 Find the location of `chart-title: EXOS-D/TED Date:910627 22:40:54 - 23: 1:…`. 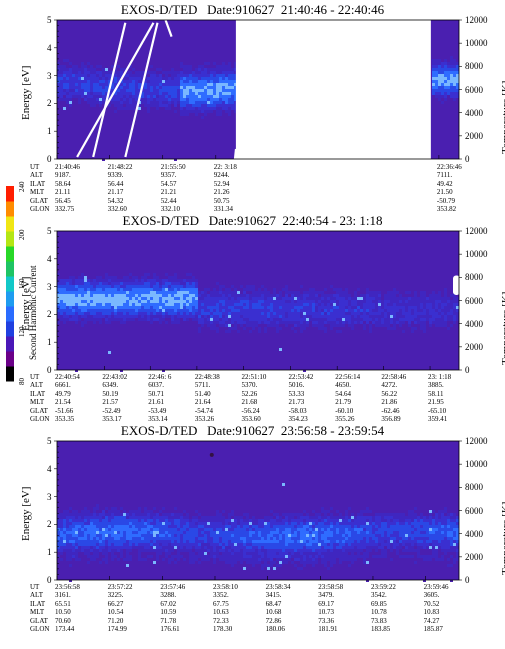

chart-title: EXOS-D/TED Date:910627 22:40:54 - 23: 1:… is located at coordinates (252, 220).